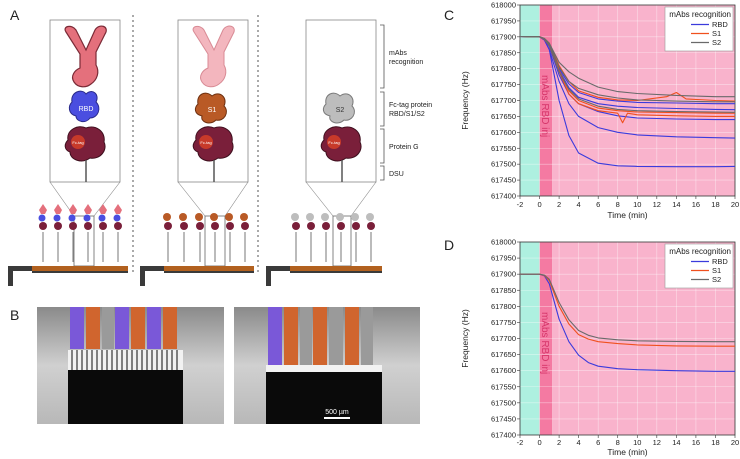 The width and height of the screenshot is (740, 459). Describe the element at coordinates (503, 148) in the screenshot. I see `y-tick-label: 617550` at that location.